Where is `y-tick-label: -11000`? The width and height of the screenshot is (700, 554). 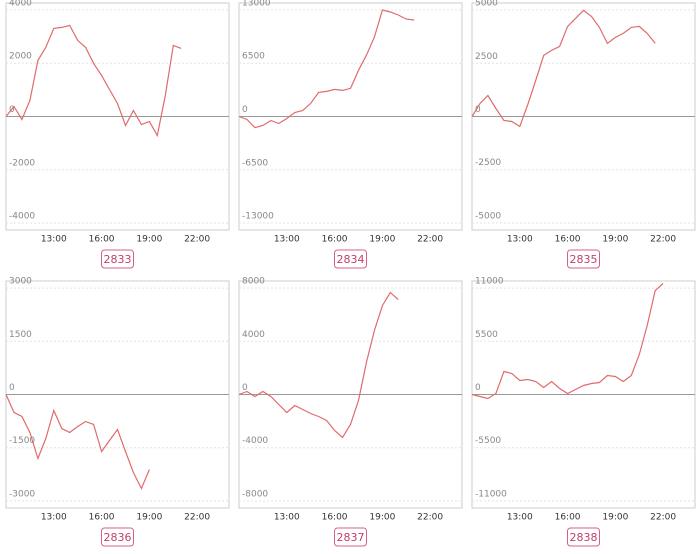
y-tick-label: -11000 is located at coordinates (491, 494).